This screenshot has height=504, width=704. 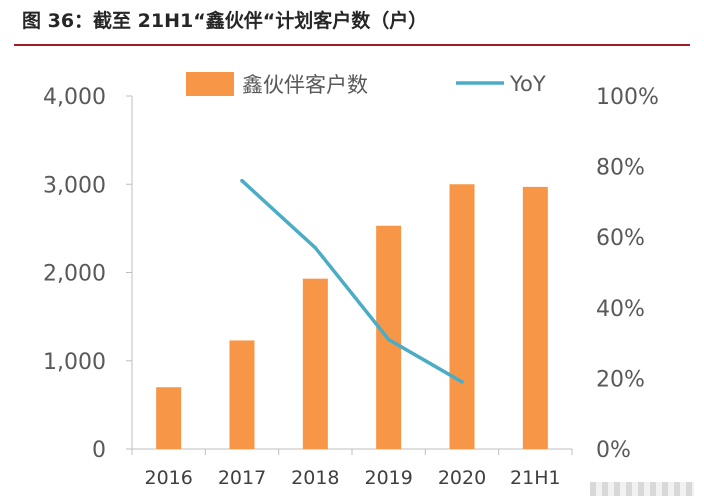 I want to click on yoy-line, so click(x=351, y=281).